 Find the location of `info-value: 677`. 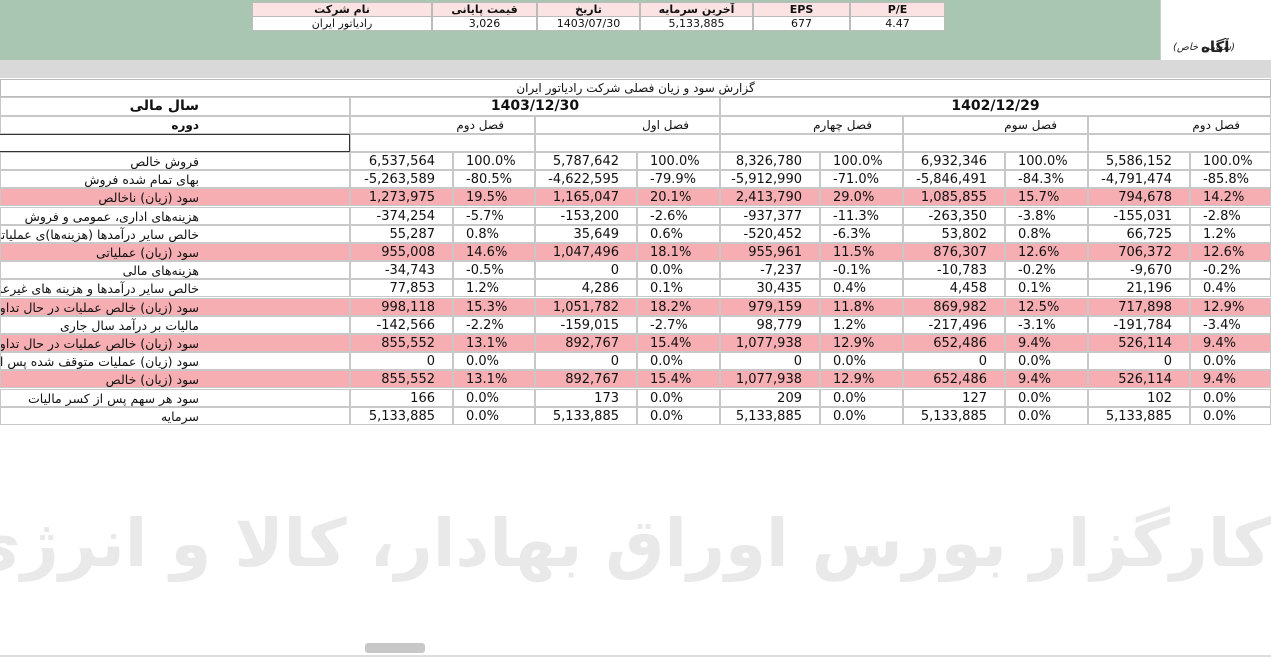

info-value: 677 is located at coordinates (801, 23).